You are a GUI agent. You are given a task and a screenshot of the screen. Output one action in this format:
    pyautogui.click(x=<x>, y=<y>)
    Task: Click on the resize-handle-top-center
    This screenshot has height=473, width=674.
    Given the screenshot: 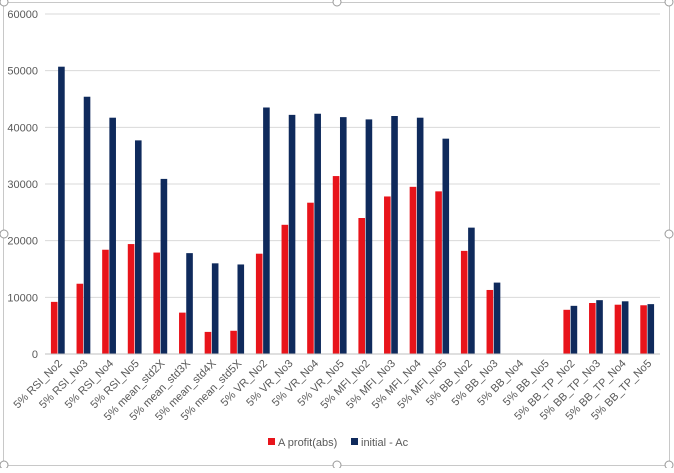 What is the action you would take?
    pyautogui.click(x=337, y=3)
    